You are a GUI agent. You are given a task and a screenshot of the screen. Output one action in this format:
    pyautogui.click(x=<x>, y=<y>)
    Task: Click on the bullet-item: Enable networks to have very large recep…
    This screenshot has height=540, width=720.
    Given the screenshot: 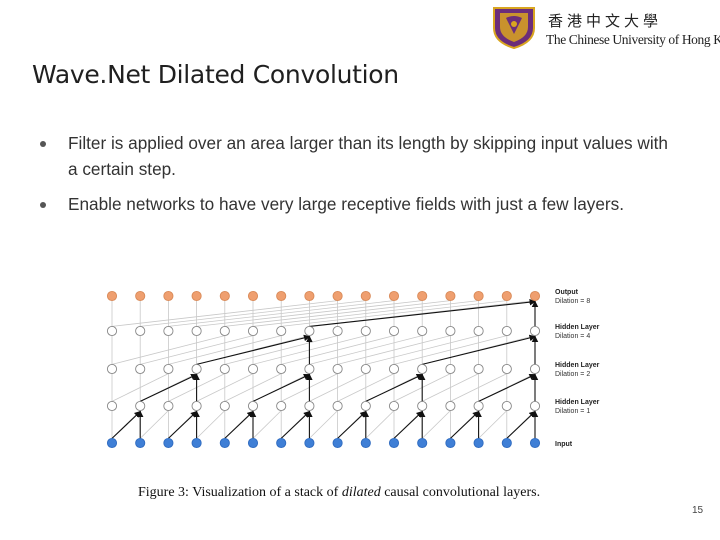 What is the action you would take?
    pyautogui.click(x=360, y=204)
    